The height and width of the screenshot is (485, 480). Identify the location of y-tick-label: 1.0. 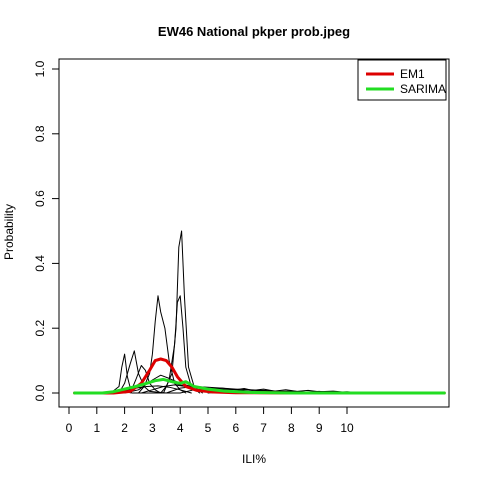
(40, 68).